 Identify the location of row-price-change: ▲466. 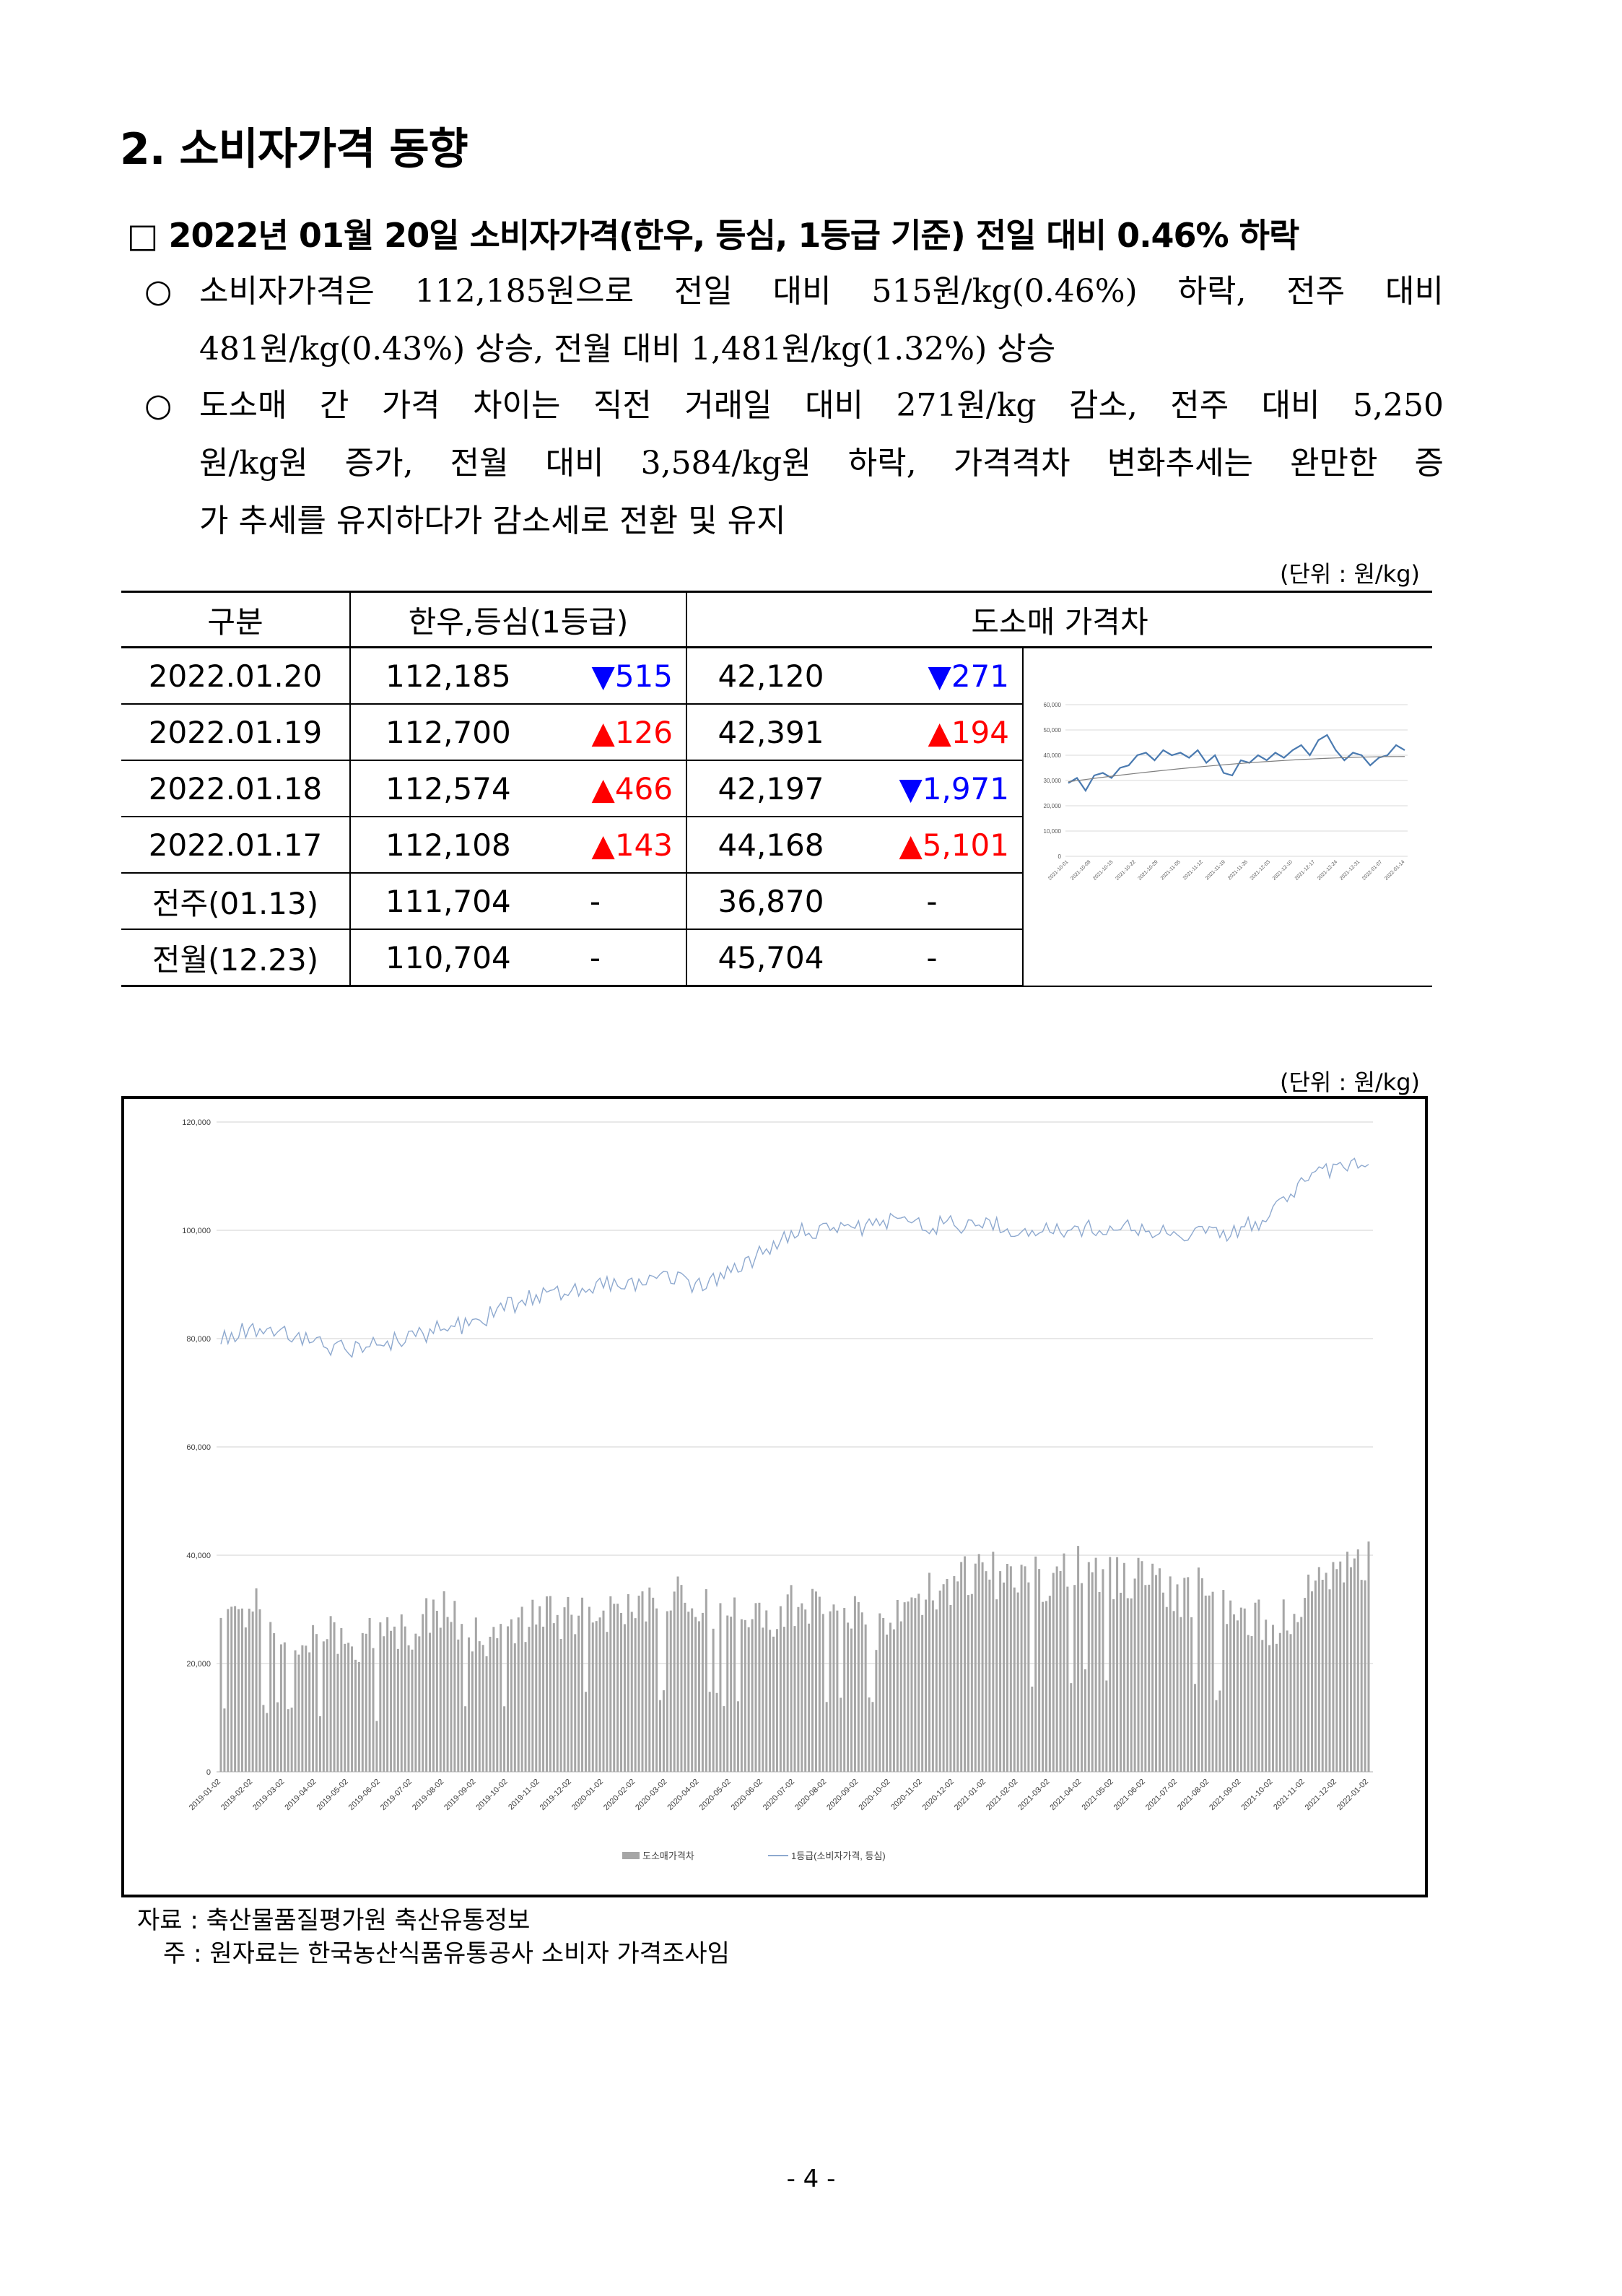
(602, 788).